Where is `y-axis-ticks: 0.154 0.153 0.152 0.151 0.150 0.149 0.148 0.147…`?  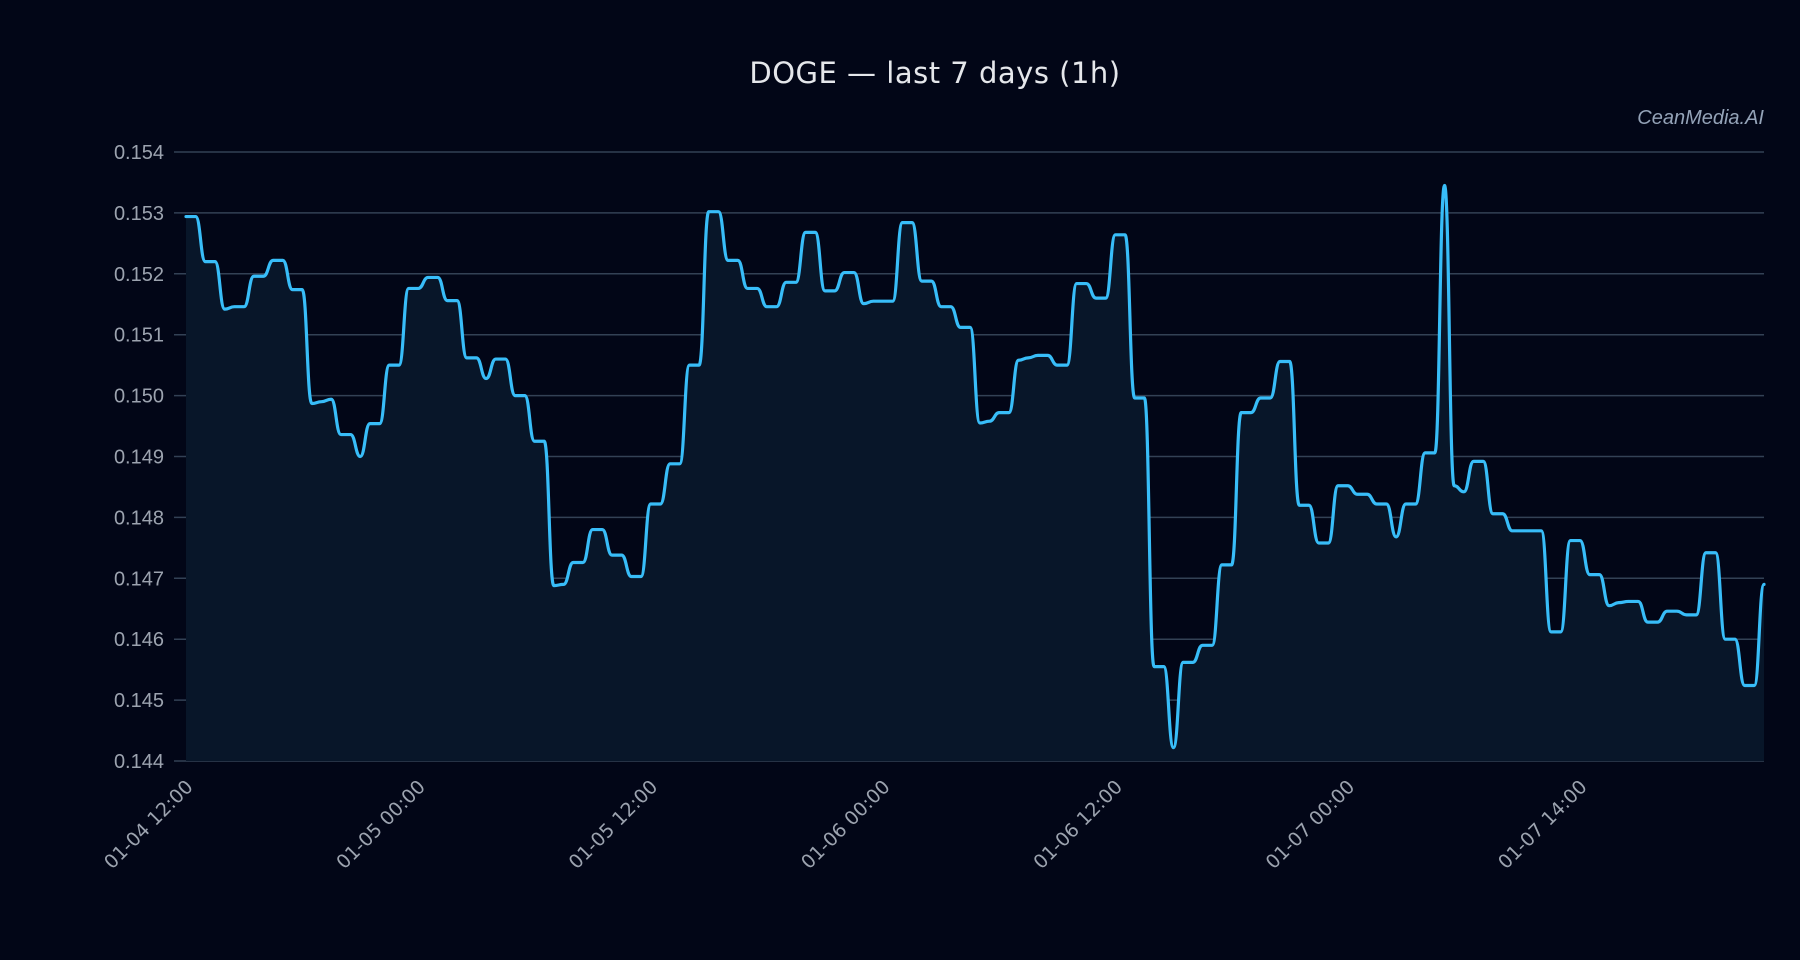
y-axis-ticks: 0.154 0.153 0.152 0.151 0.150 0.149 0.148 0.147… is located at coordinates (139, 457).